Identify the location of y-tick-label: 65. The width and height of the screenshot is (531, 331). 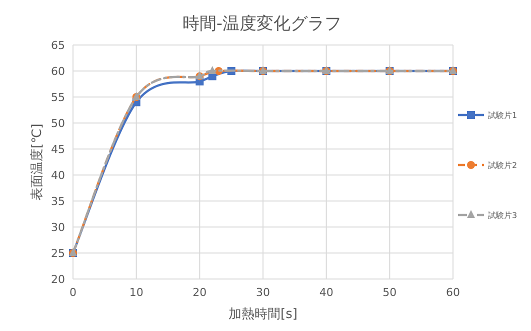
(58, 45).